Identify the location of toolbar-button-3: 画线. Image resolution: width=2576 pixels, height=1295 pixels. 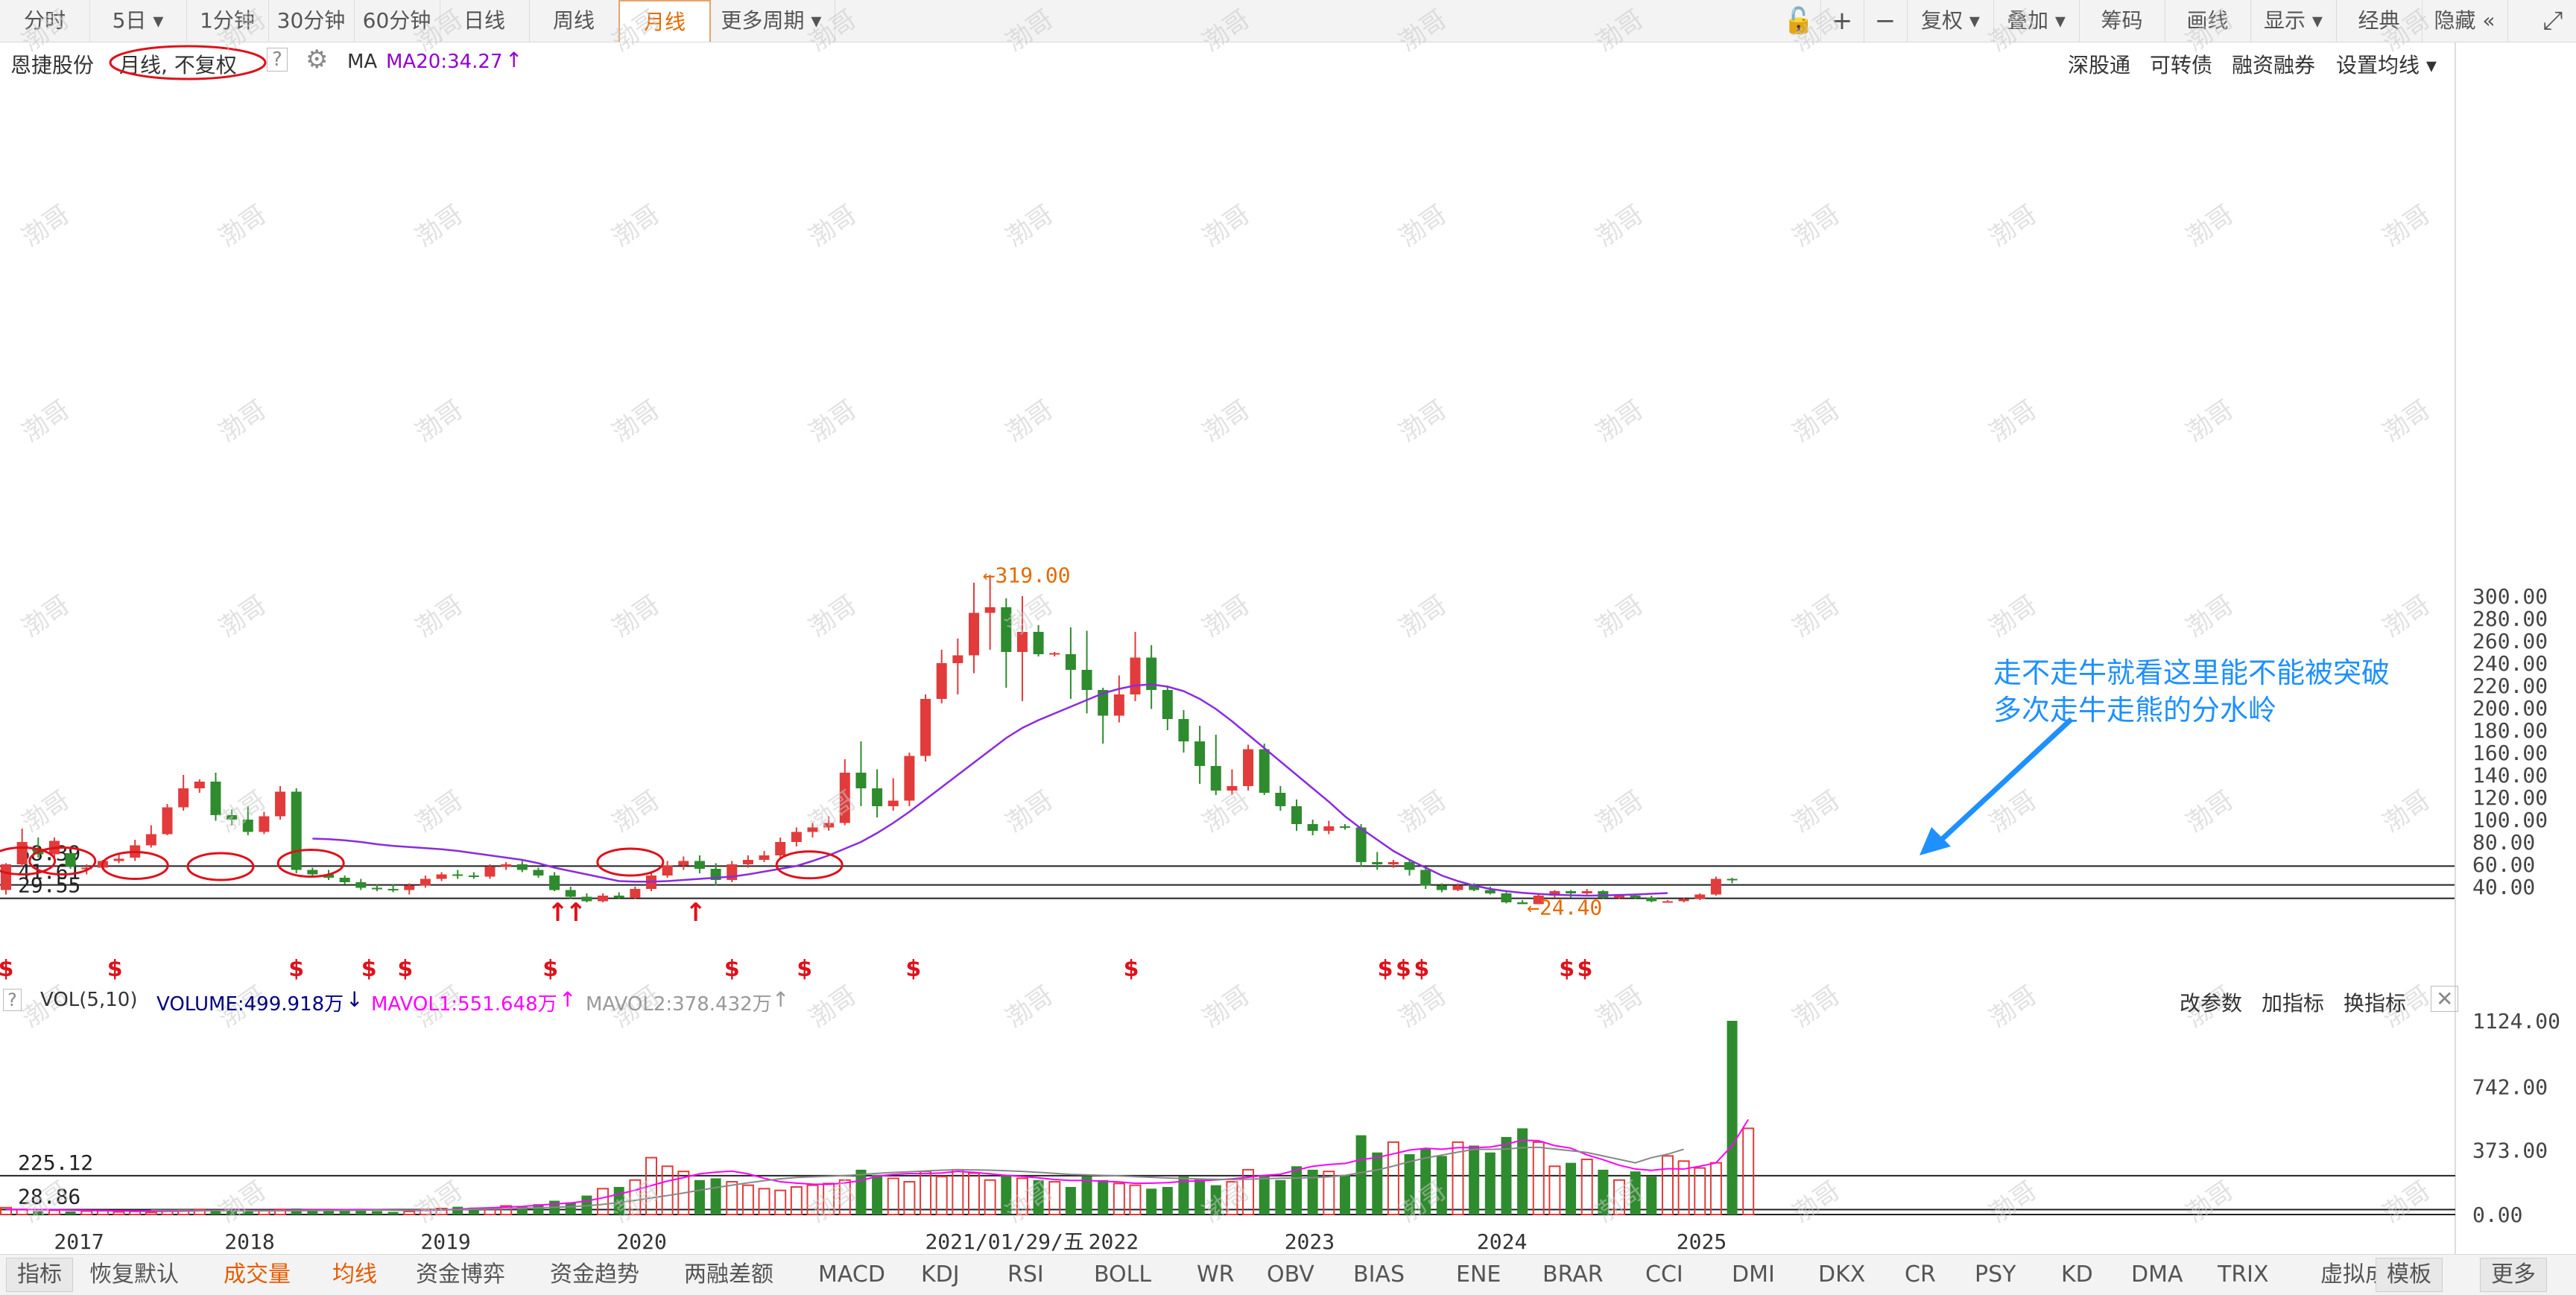
(2208, 21).